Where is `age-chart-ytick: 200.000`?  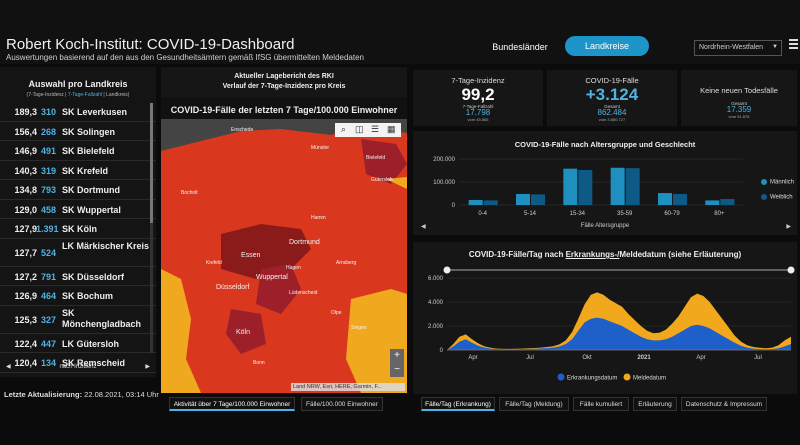
age-chart-ytick: 200.000 is located at coordinates (444, 160).